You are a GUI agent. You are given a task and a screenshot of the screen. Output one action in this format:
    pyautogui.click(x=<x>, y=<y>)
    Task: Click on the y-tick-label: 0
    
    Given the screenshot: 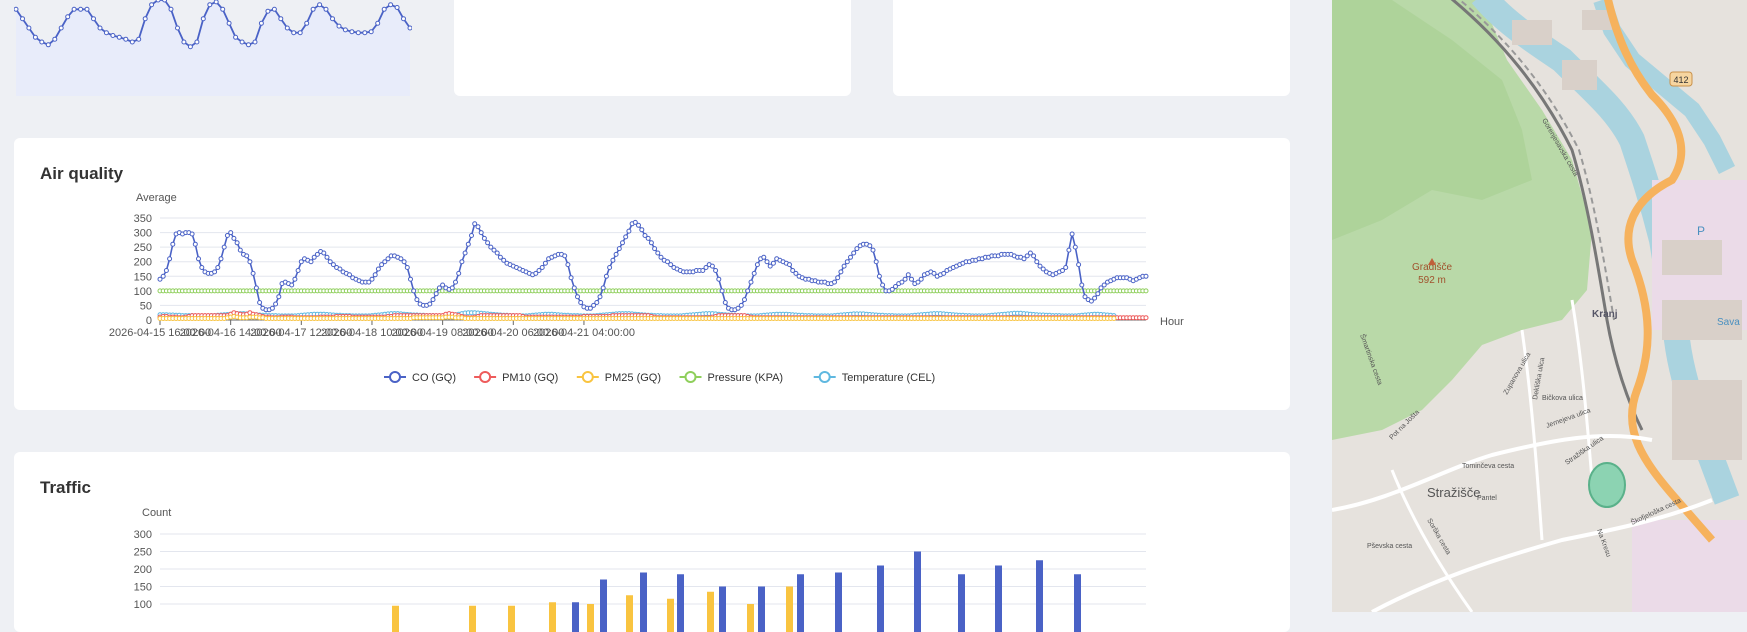 What is the action you would take?
    pyautogui.click(x=149, y=321)
    